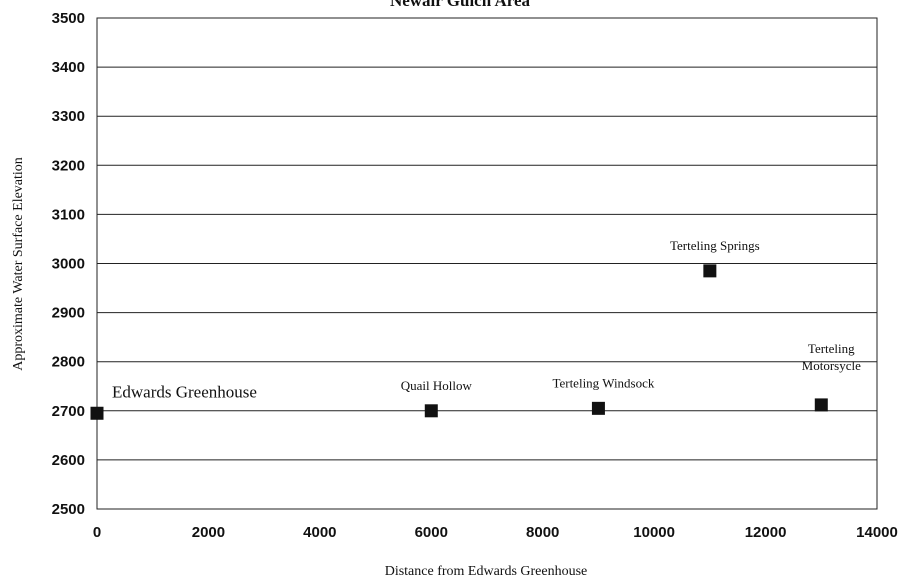  What do you see at coordinates (68, 362) in the screenshot?
I see `y-tick-label: 2800` at bounding box center [68, 362].